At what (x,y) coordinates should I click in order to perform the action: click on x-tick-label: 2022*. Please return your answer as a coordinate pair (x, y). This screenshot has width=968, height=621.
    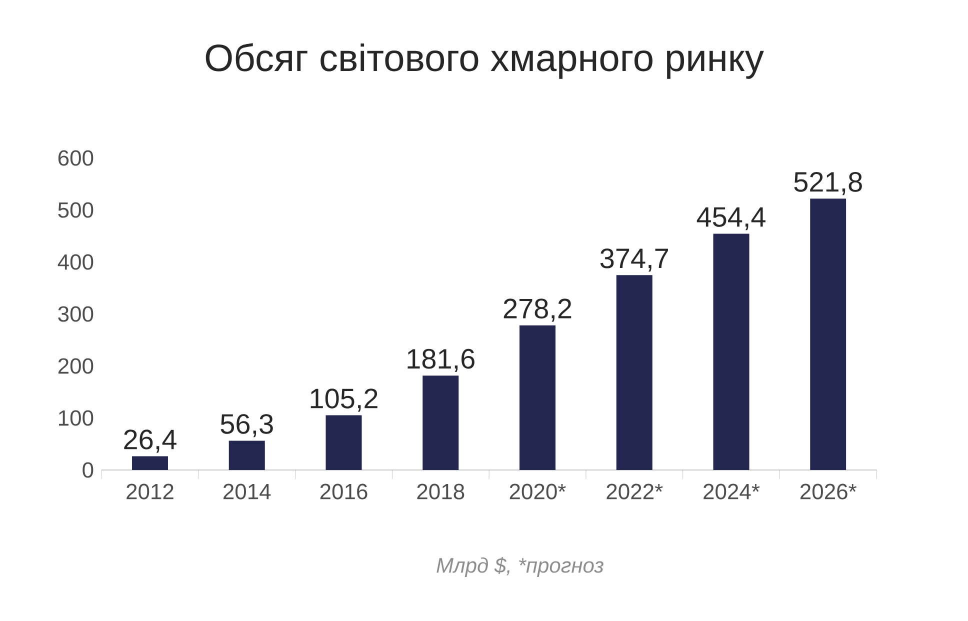
    Looking at the image, I should click on (634, 492).